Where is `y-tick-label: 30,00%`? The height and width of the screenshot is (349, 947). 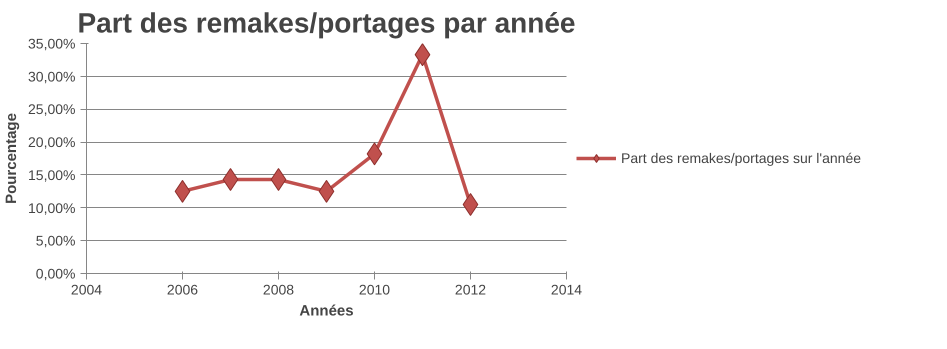 y-tick-label: 30,00% is located at coordinates (52, 76).